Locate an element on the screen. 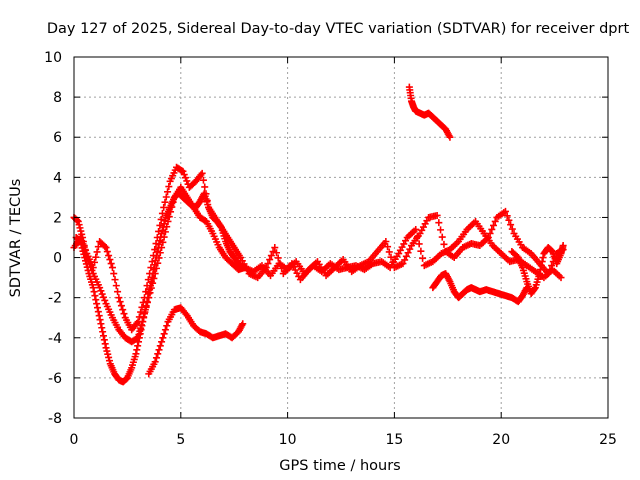  x-axis-label: GPS time / hours is located at coordinates (339, 466).